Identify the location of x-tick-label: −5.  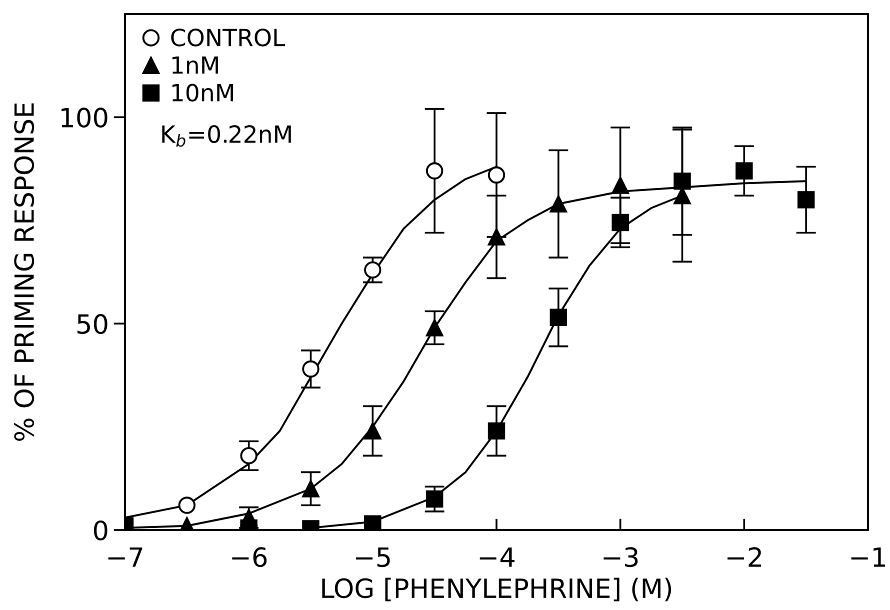
(373, 557).